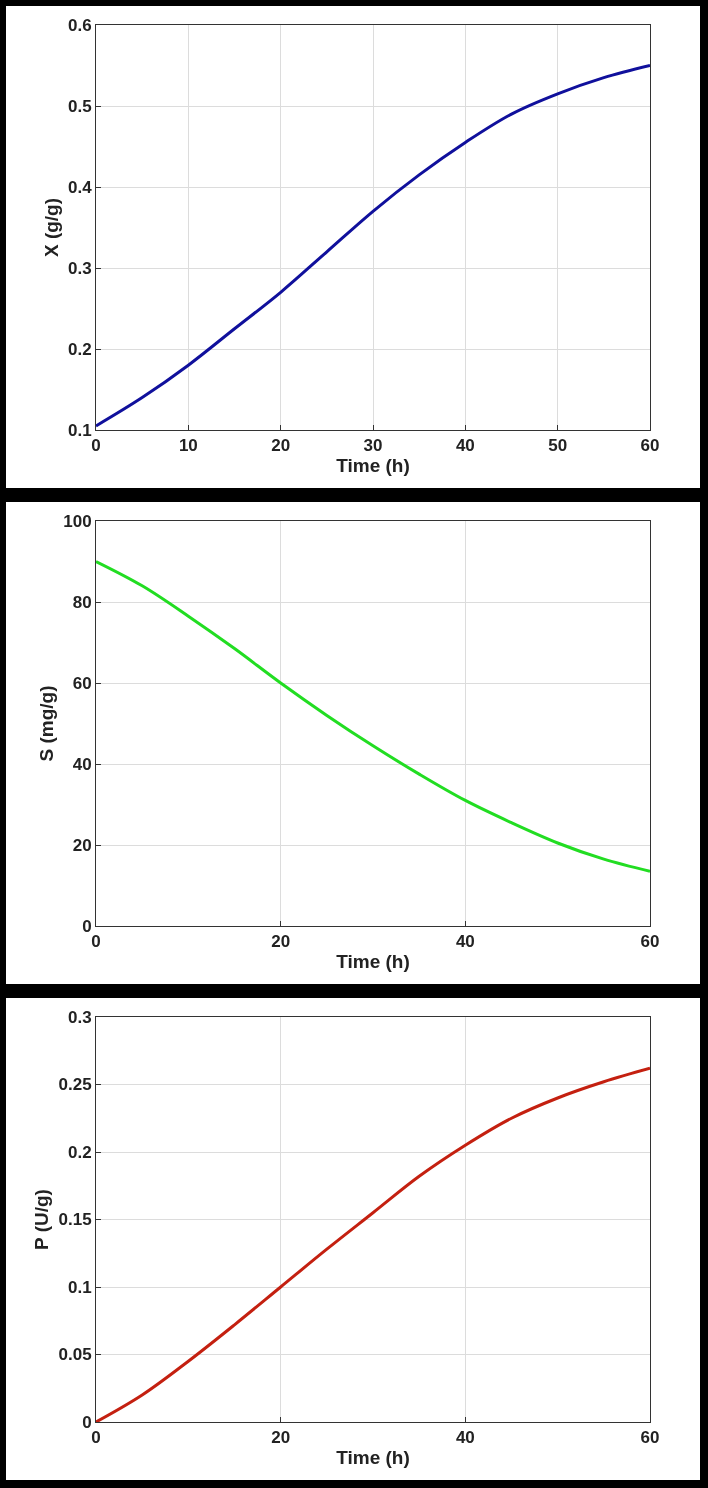  Describe the element at coordinates (77, 521) in the screenshot. I see `y-tick-label: 100` at that location.